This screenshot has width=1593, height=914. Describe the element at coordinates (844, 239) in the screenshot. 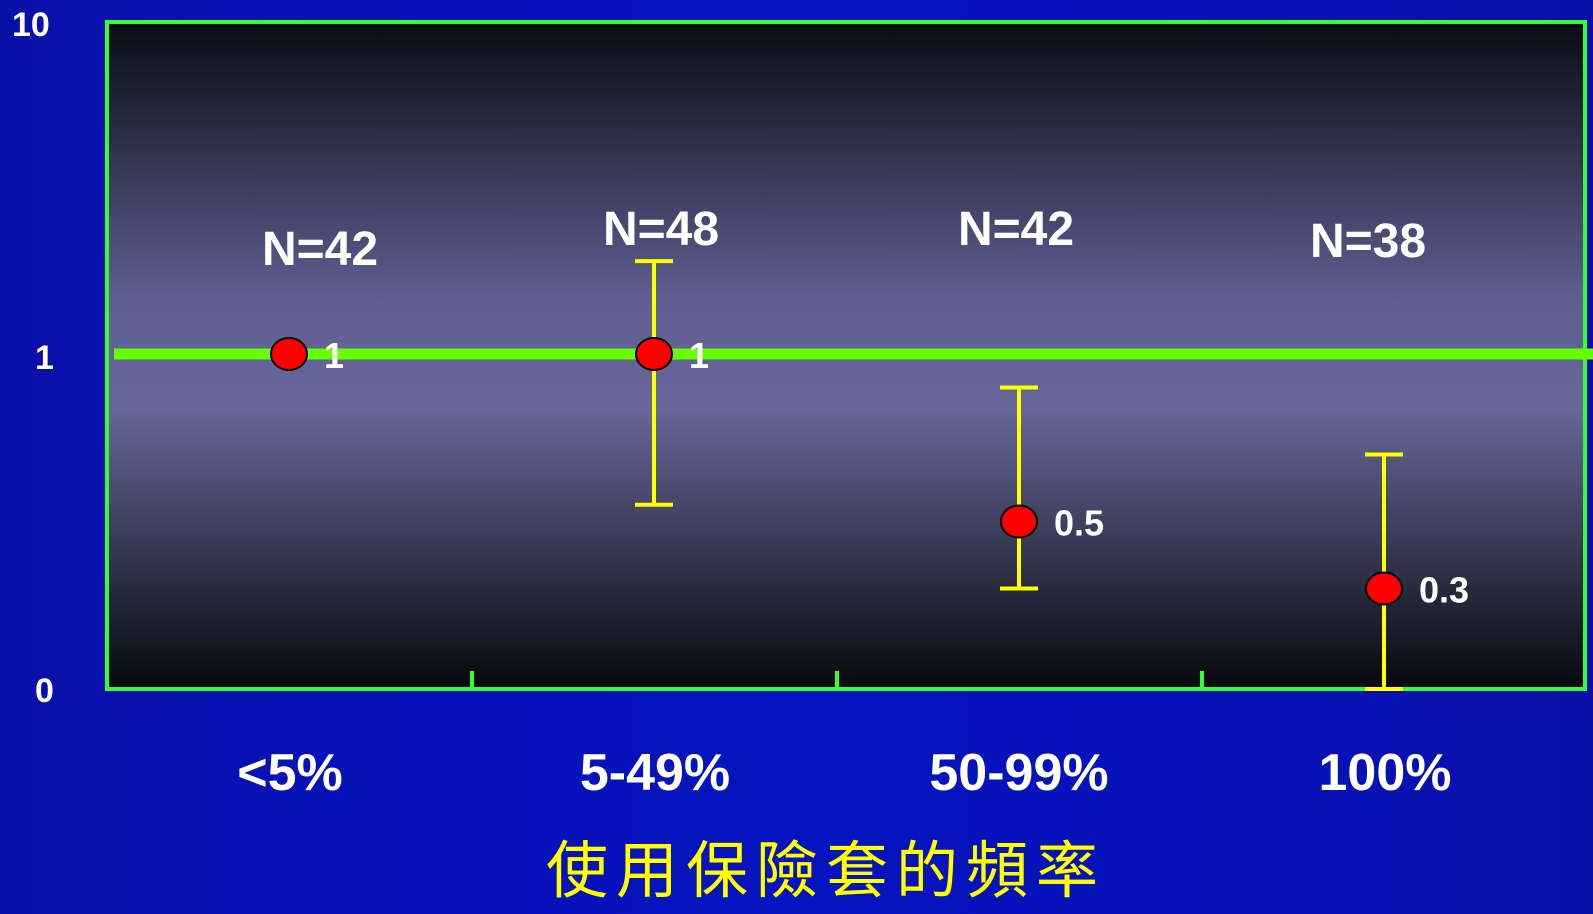

I see `sample-size-labels: N=42 N=48 N=42 N=38` at that location.